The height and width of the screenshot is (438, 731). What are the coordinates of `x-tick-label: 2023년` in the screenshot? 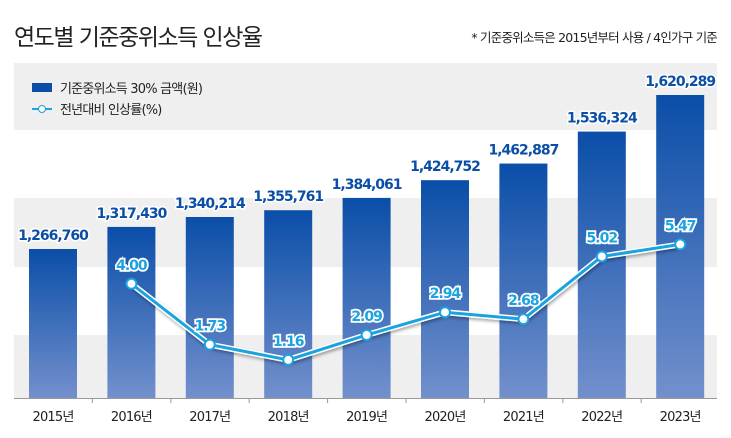 It's located at (680, 417).